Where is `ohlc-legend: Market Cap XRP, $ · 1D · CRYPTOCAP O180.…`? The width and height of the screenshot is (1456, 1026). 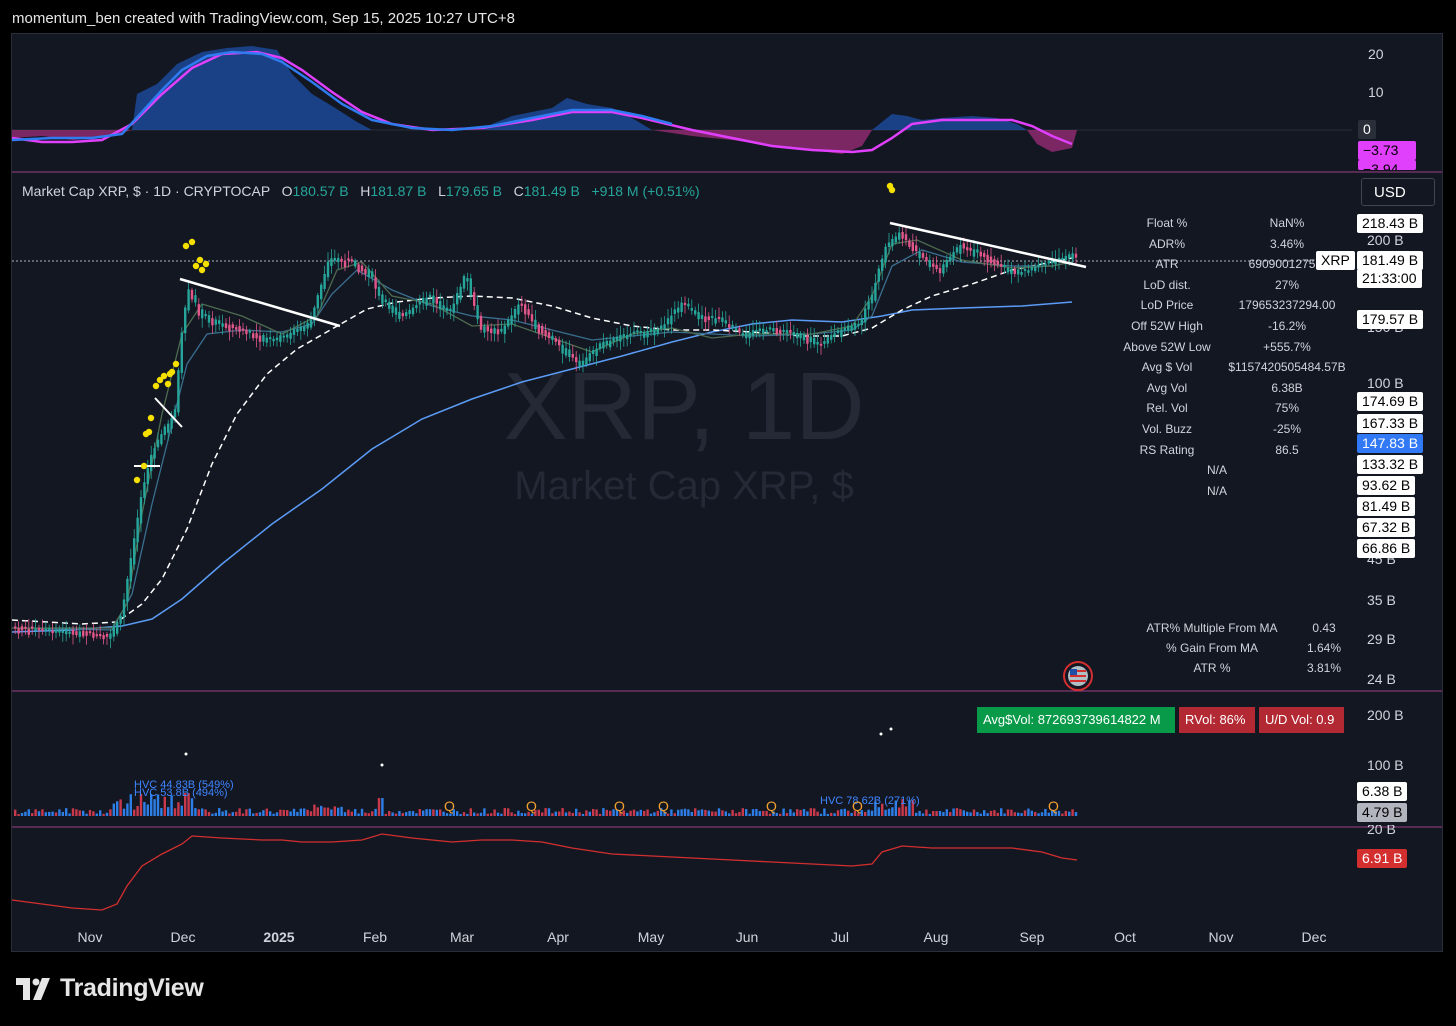
ohlc-legend: Market Cap XRP, $ · 1D · CRYPTOCAP O180.… is located at coordinates (361, 191).